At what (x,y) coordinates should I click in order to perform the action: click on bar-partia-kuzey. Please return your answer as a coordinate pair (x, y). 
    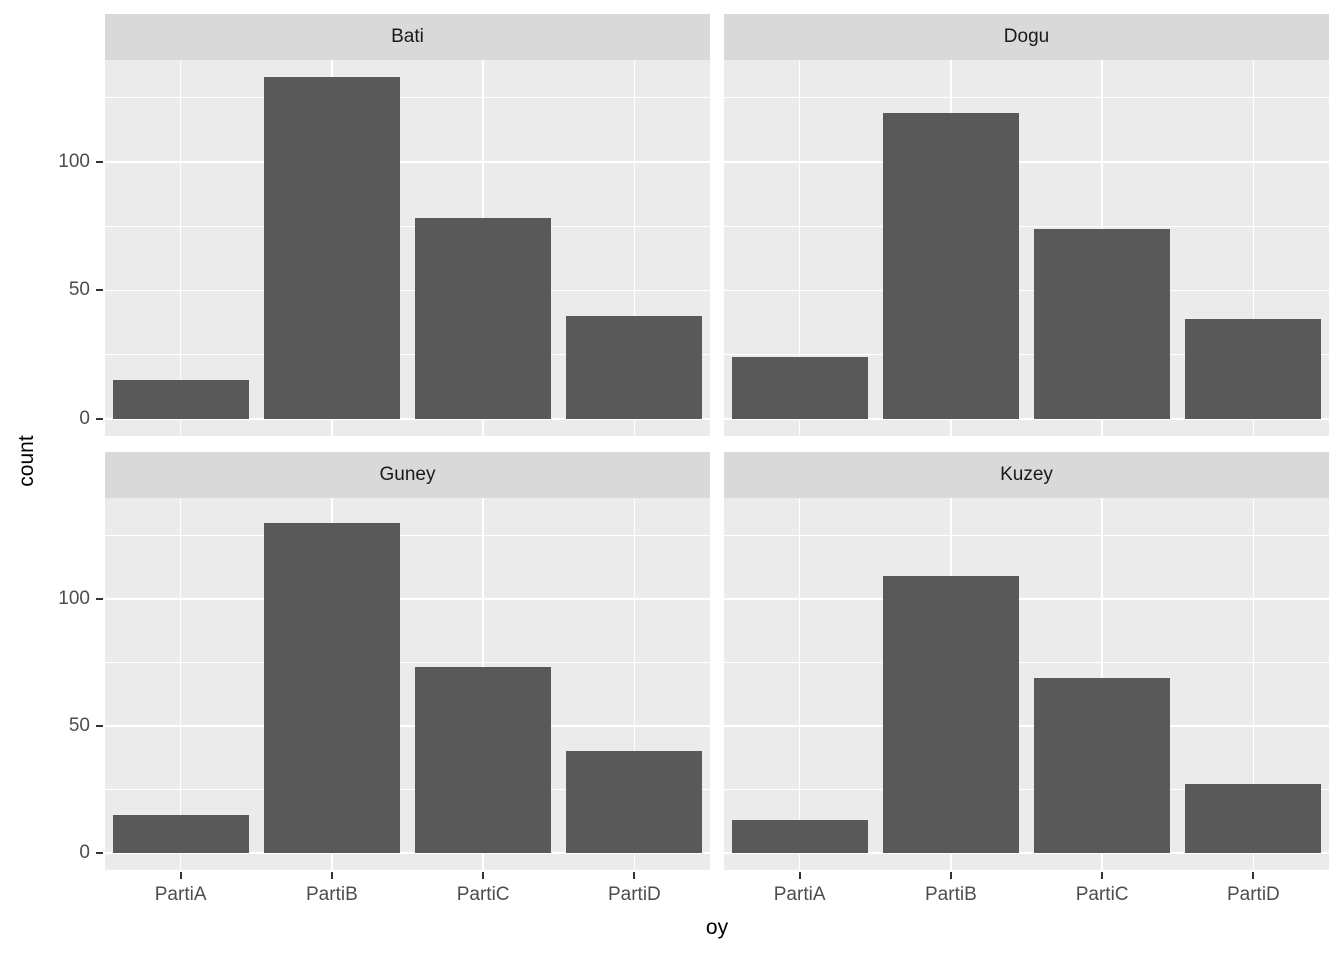
    Looking at the image, I should click on (799, 837).